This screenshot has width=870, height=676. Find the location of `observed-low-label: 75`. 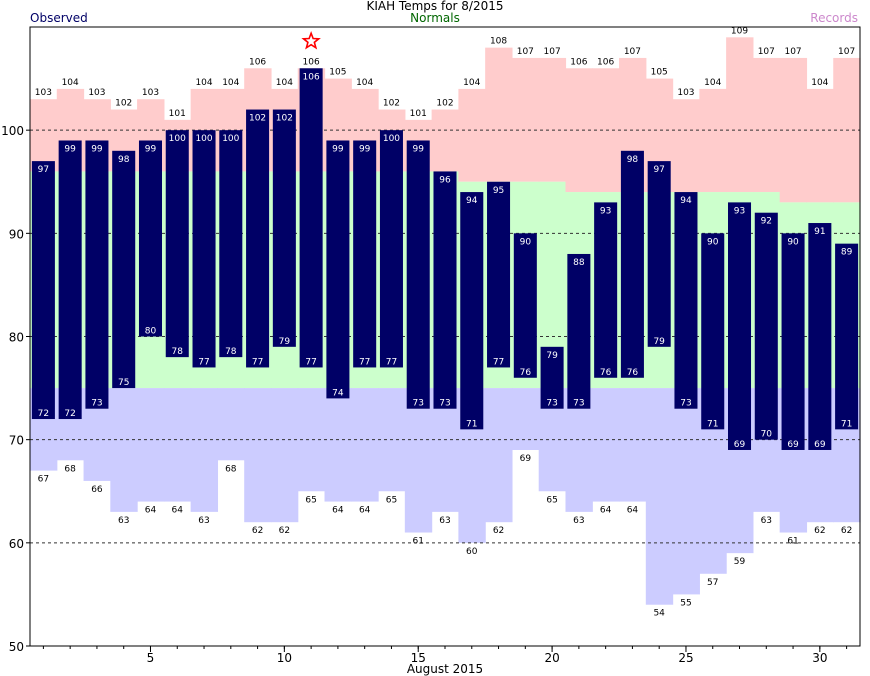

observed-low-label: 75 is located at coordinates (123, 383).